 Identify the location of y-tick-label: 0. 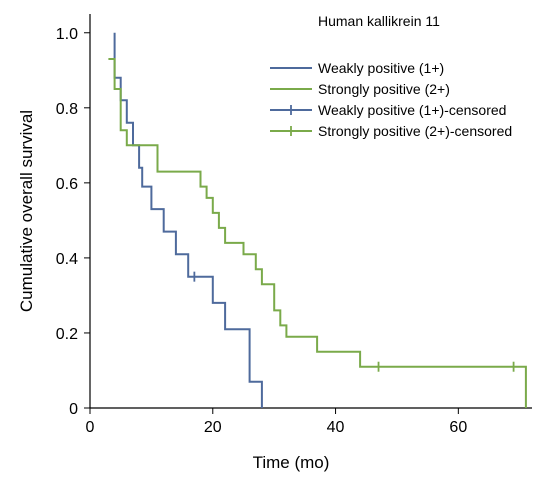
(73, 409).